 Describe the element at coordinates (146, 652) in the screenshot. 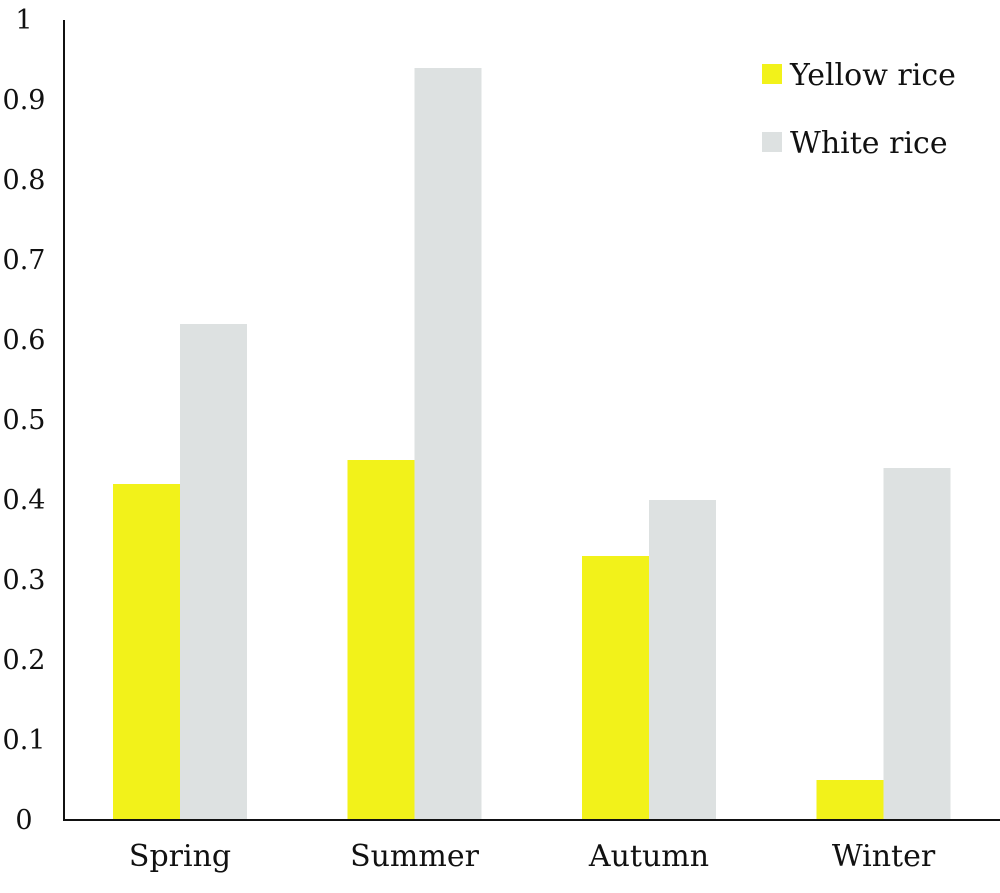

I see `bar-yellow-rice-spring` at that location.